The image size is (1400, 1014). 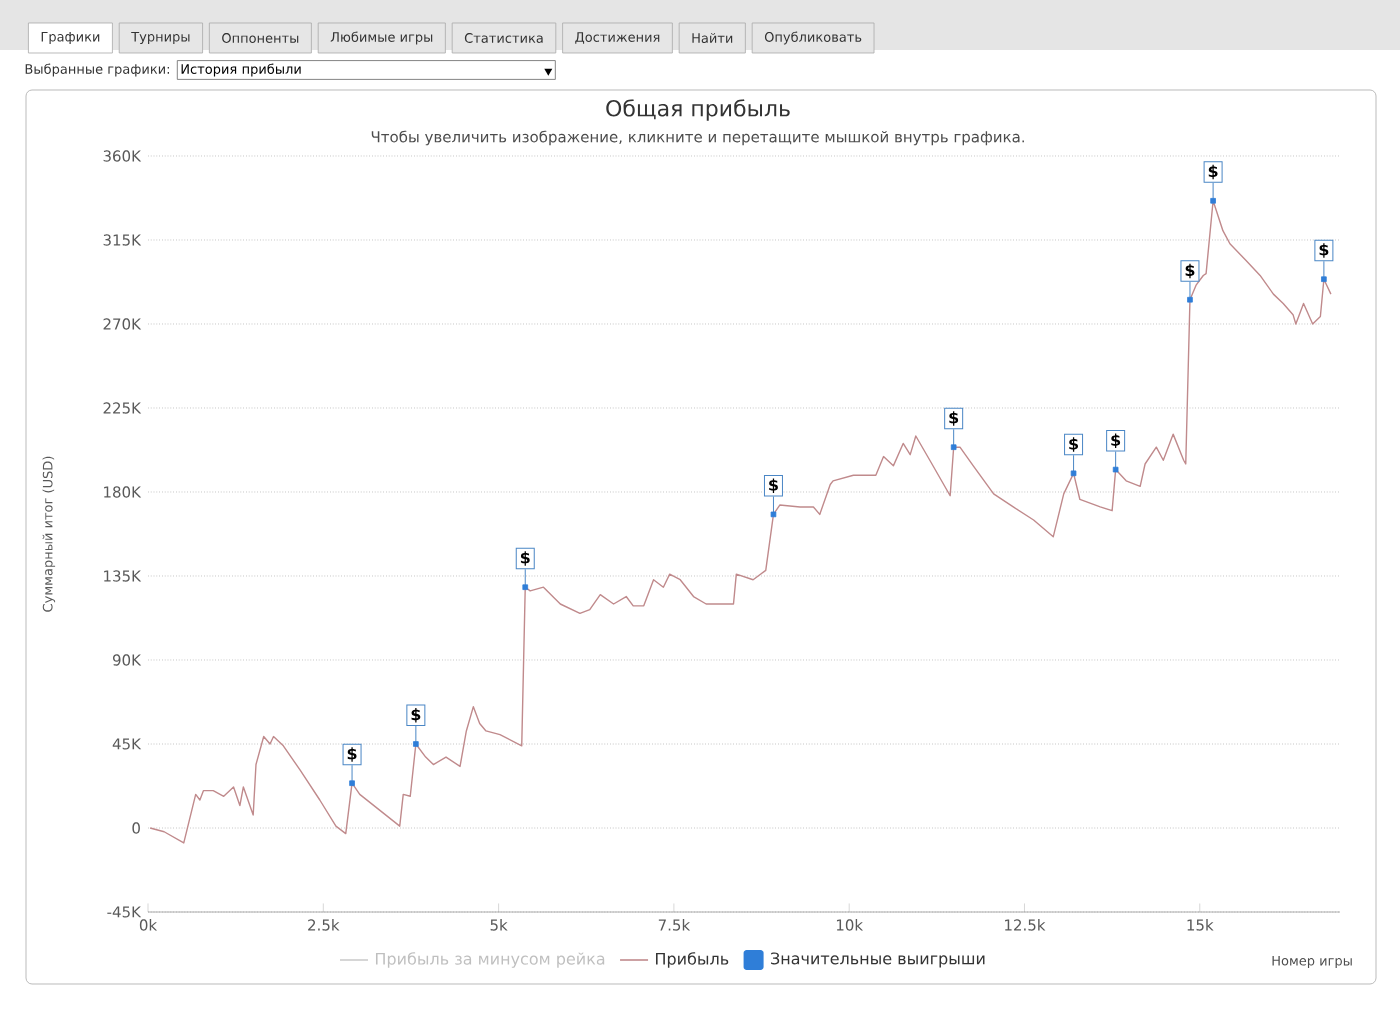 I want to click on legend-label: Прибыль, so click(x=692, y=960).